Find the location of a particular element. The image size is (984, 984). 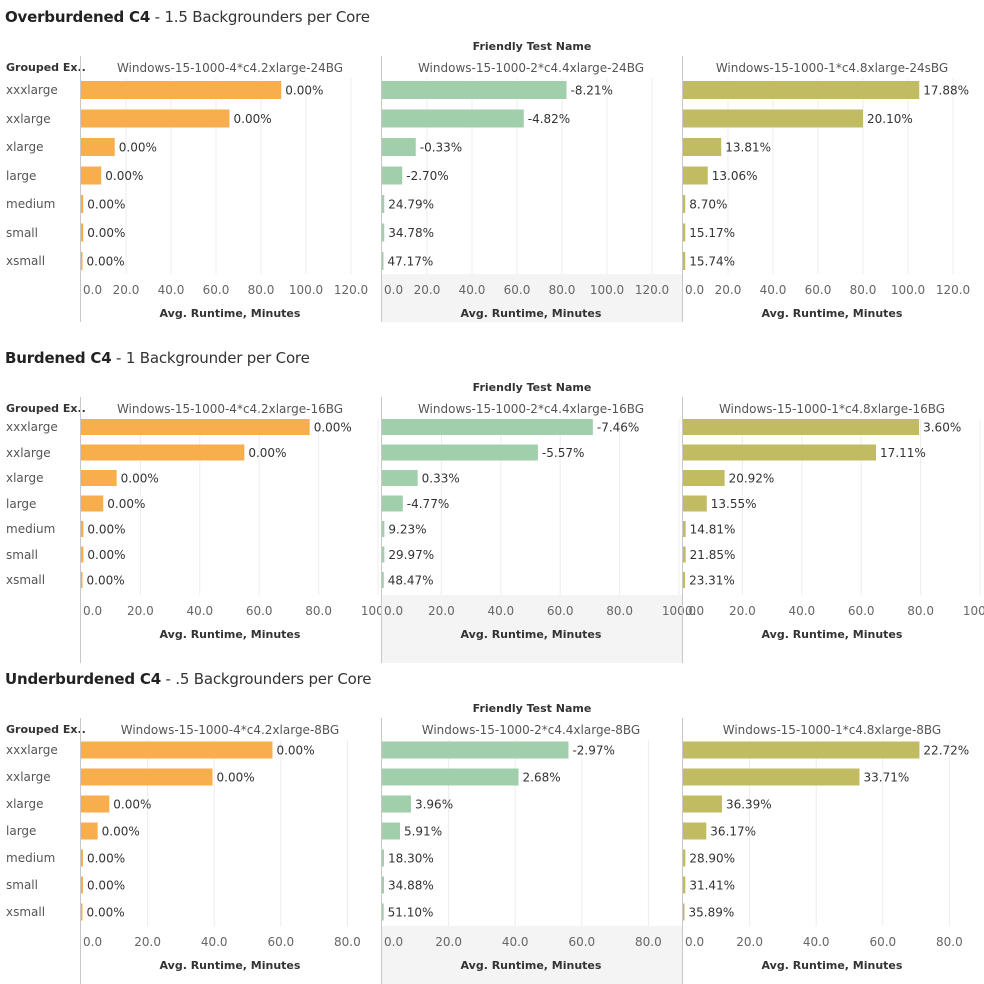

bar-data-label: 0.00% is located at coordinates (106, 205).